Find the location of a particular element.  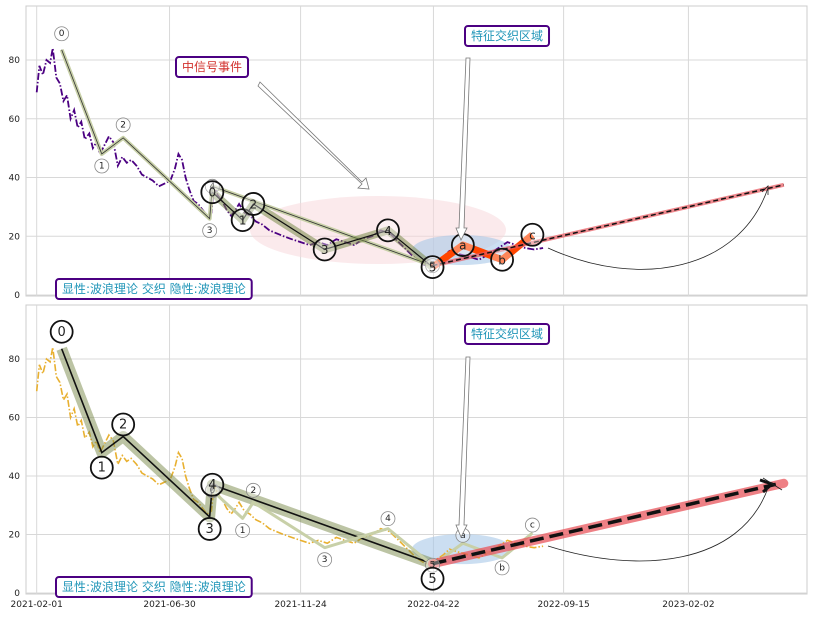

large-wave-b-circle is located at coordinates (502, 259).